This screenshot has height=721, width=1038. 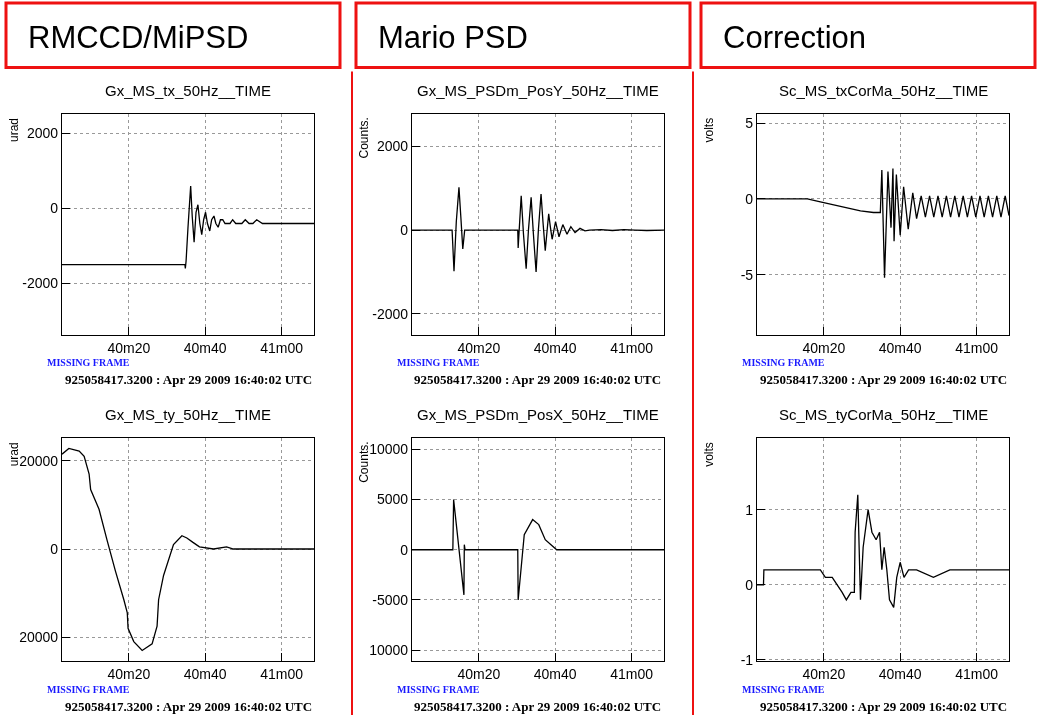 What do you see at coordinates (188, 90) in the screenshot?
I see `chart-title: Gx_MS_tx_50Hz__TIME` at bounding box center [188, 90].